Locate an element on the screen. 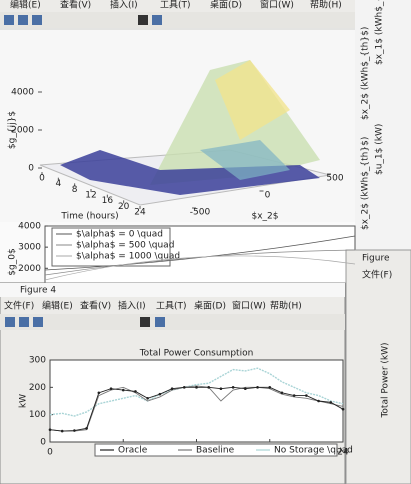 The image size is (411, 484). y-axis-label: $x_2$ is located at coordinates (264, 217).